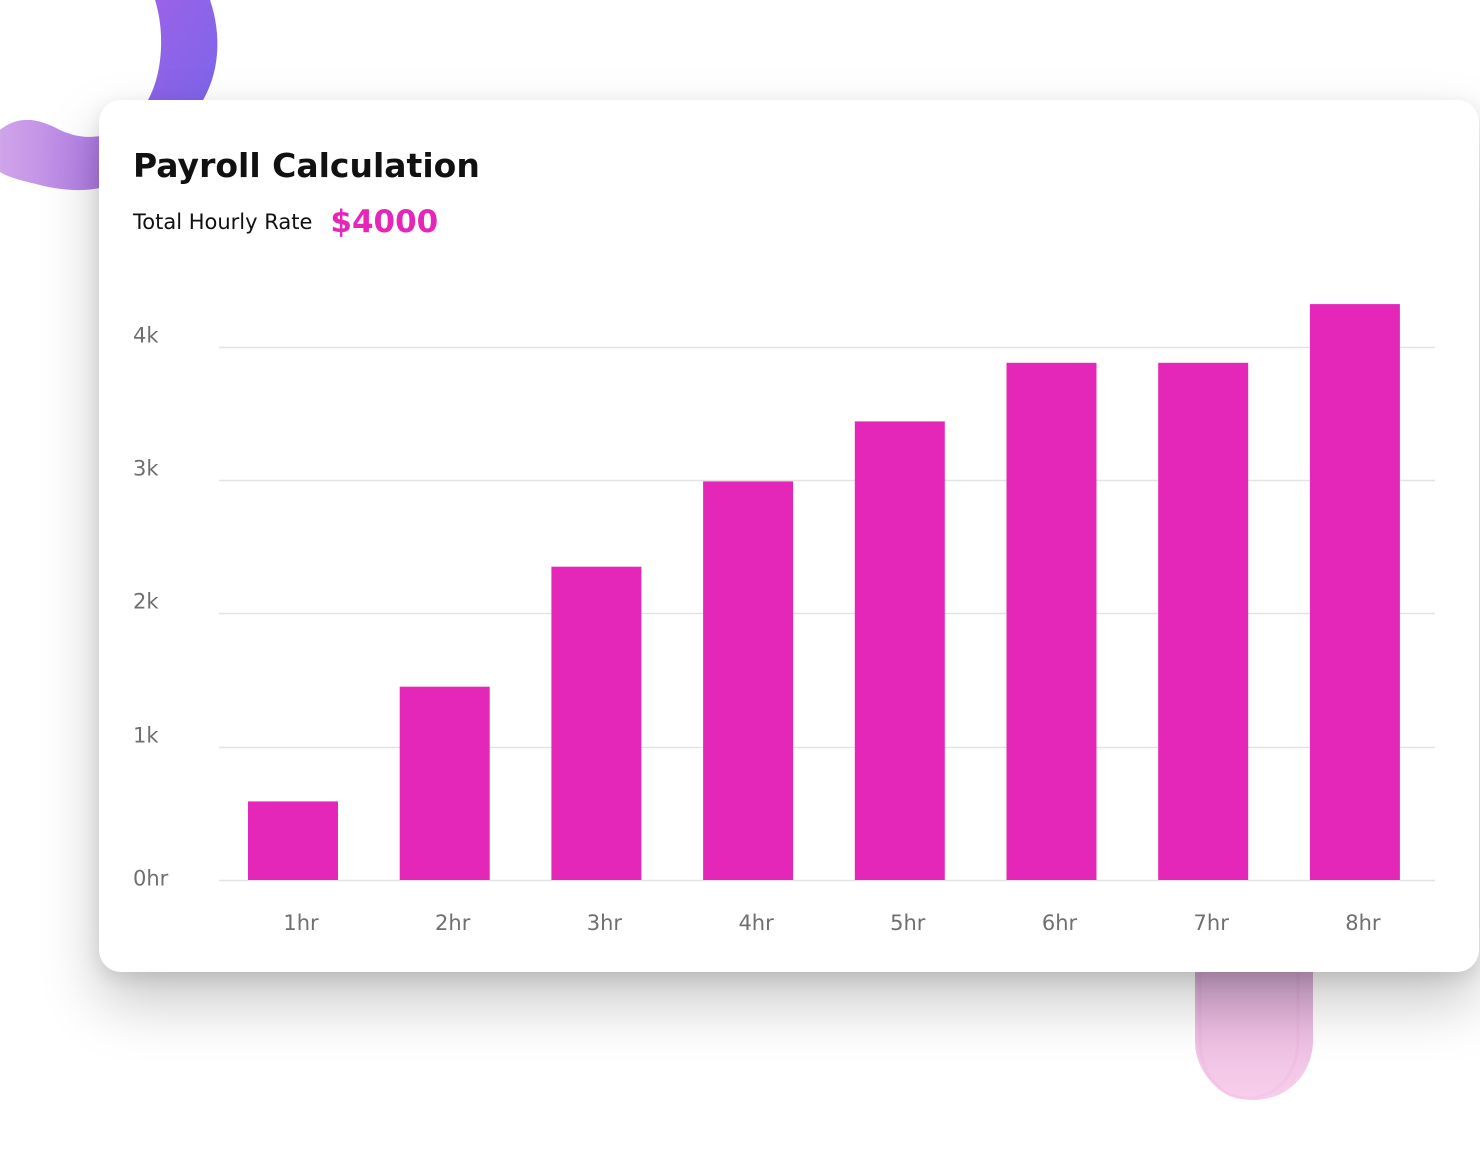  I want to click on x-tick-label: 1hr, so click(301, 923).